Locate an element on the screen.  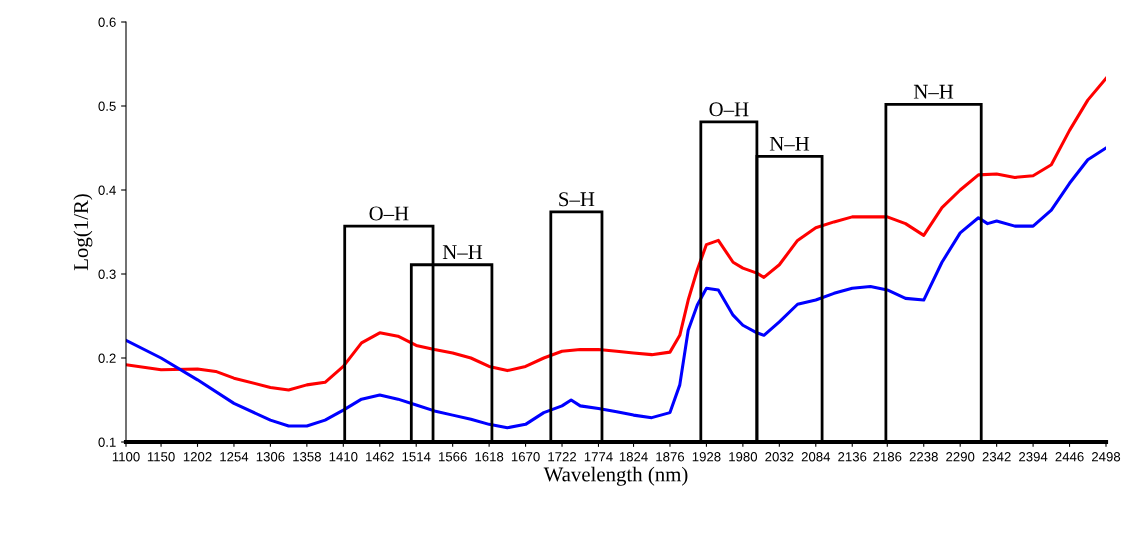
x-tick-label: 2084 is located at coordinates (816, 457).